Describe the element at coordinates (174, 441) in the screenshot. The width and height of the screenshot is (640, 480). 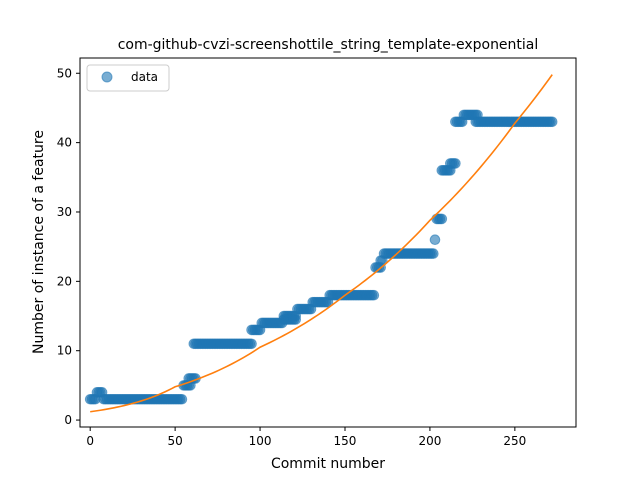
I see `x-tick-label: 50` at that location.